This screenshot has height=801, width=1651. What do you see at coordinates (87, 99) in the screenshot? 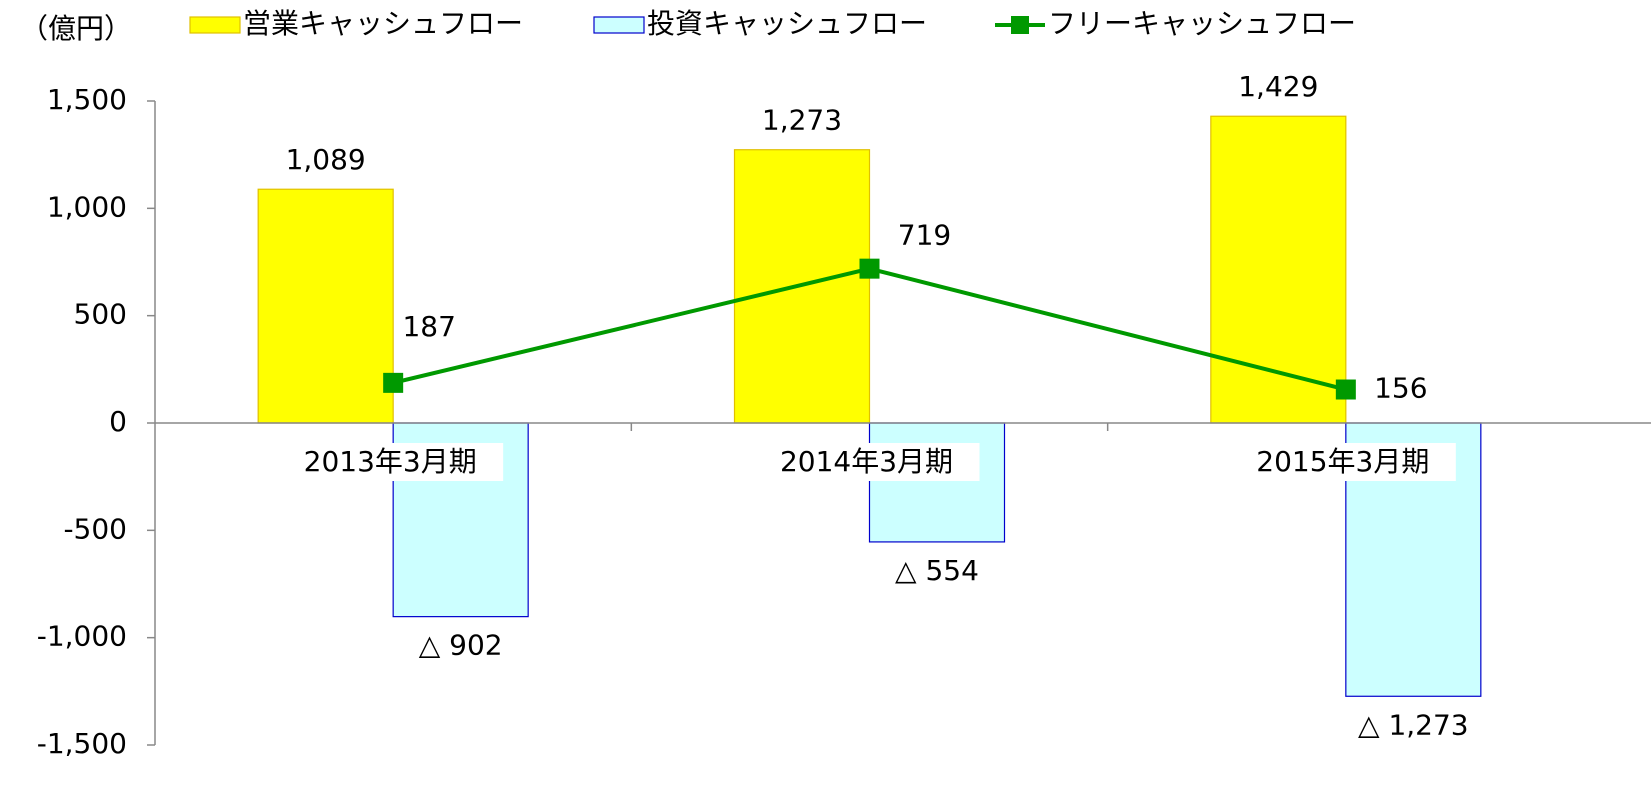
I see `y-tick-label: 1,500` at bounding box center [87, 99].